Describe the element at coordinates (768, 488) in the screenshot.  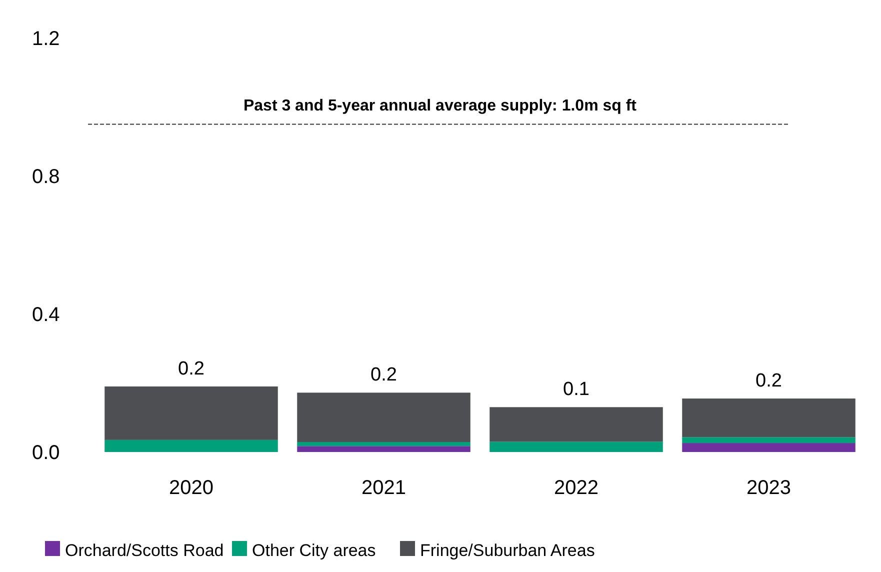
I see `x-tick-label: 2023` at that location.